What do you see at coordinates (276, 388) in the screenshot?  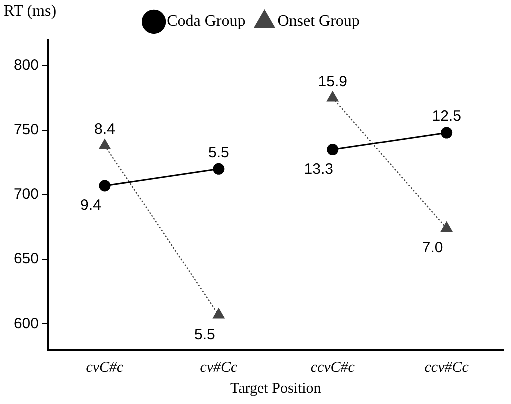 I see `x-axis-title: Target Position` at bounding box center [276, 388].